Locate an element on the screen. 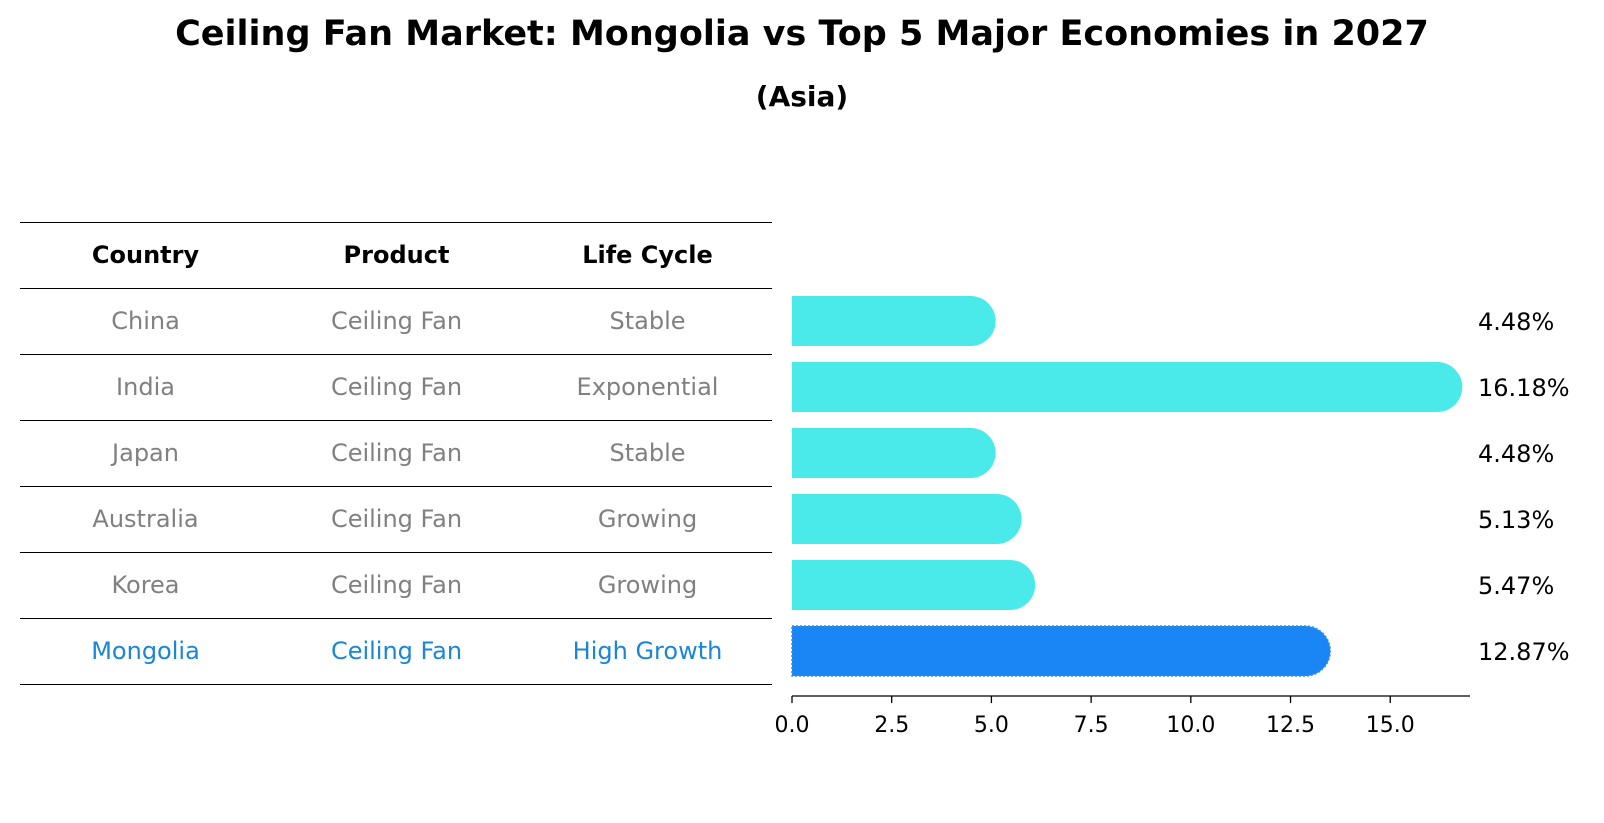 This screenshot has height=823, width=1604. header-country: Country is located at coordinates (145, 255).